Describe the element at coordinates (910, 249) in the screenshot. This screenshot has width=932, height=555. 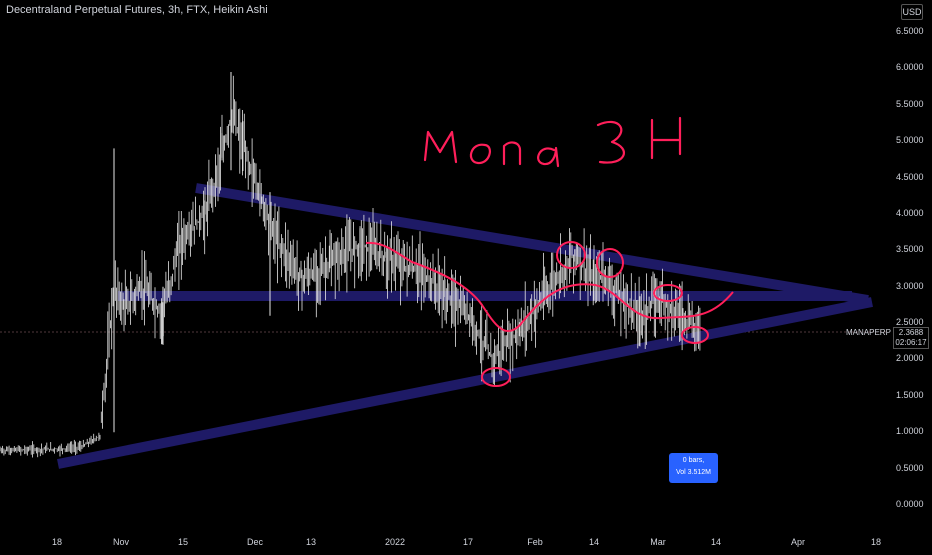
I see `price-tick: 3.5000` at that location.